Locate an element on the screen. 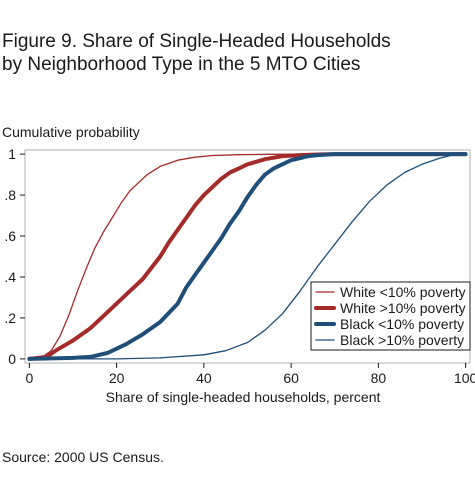 Image resolution: width=475 pixels, height=501 pixels. y-tick-label: 1 is located at coordinates (12, 154).